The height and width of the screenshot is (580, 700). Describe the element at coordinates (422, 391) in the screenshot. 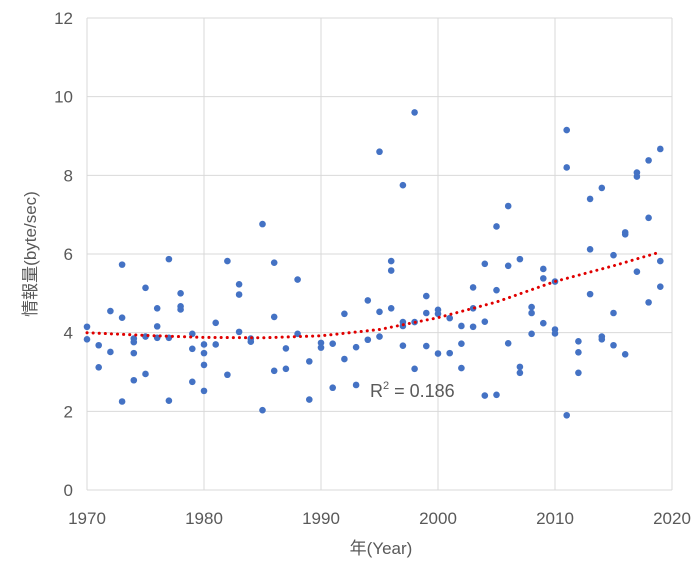

I see `r-squared-value: = 0.186` at that location.